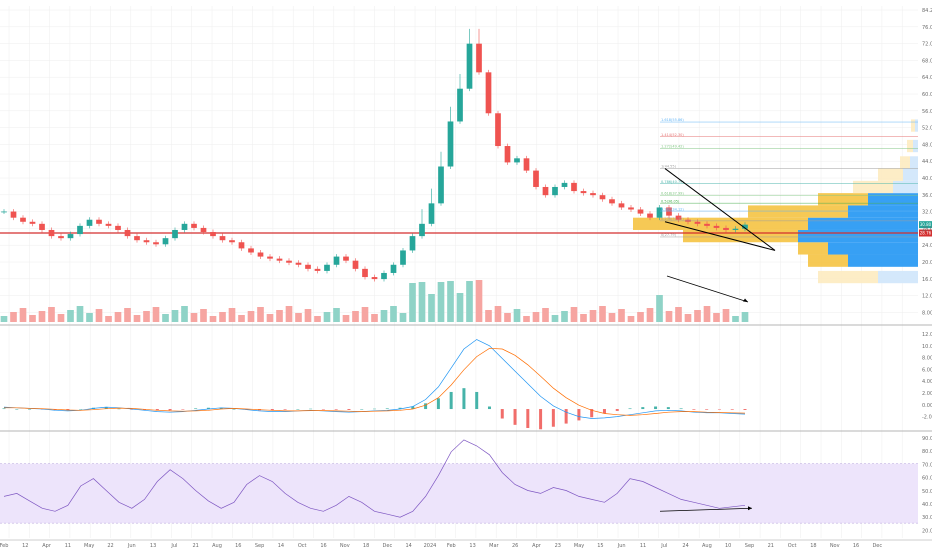  What do you see at coordinates (366, 546) in the screenshot?
I see `time-axis-label: 18` at bounding box center [366, 546].